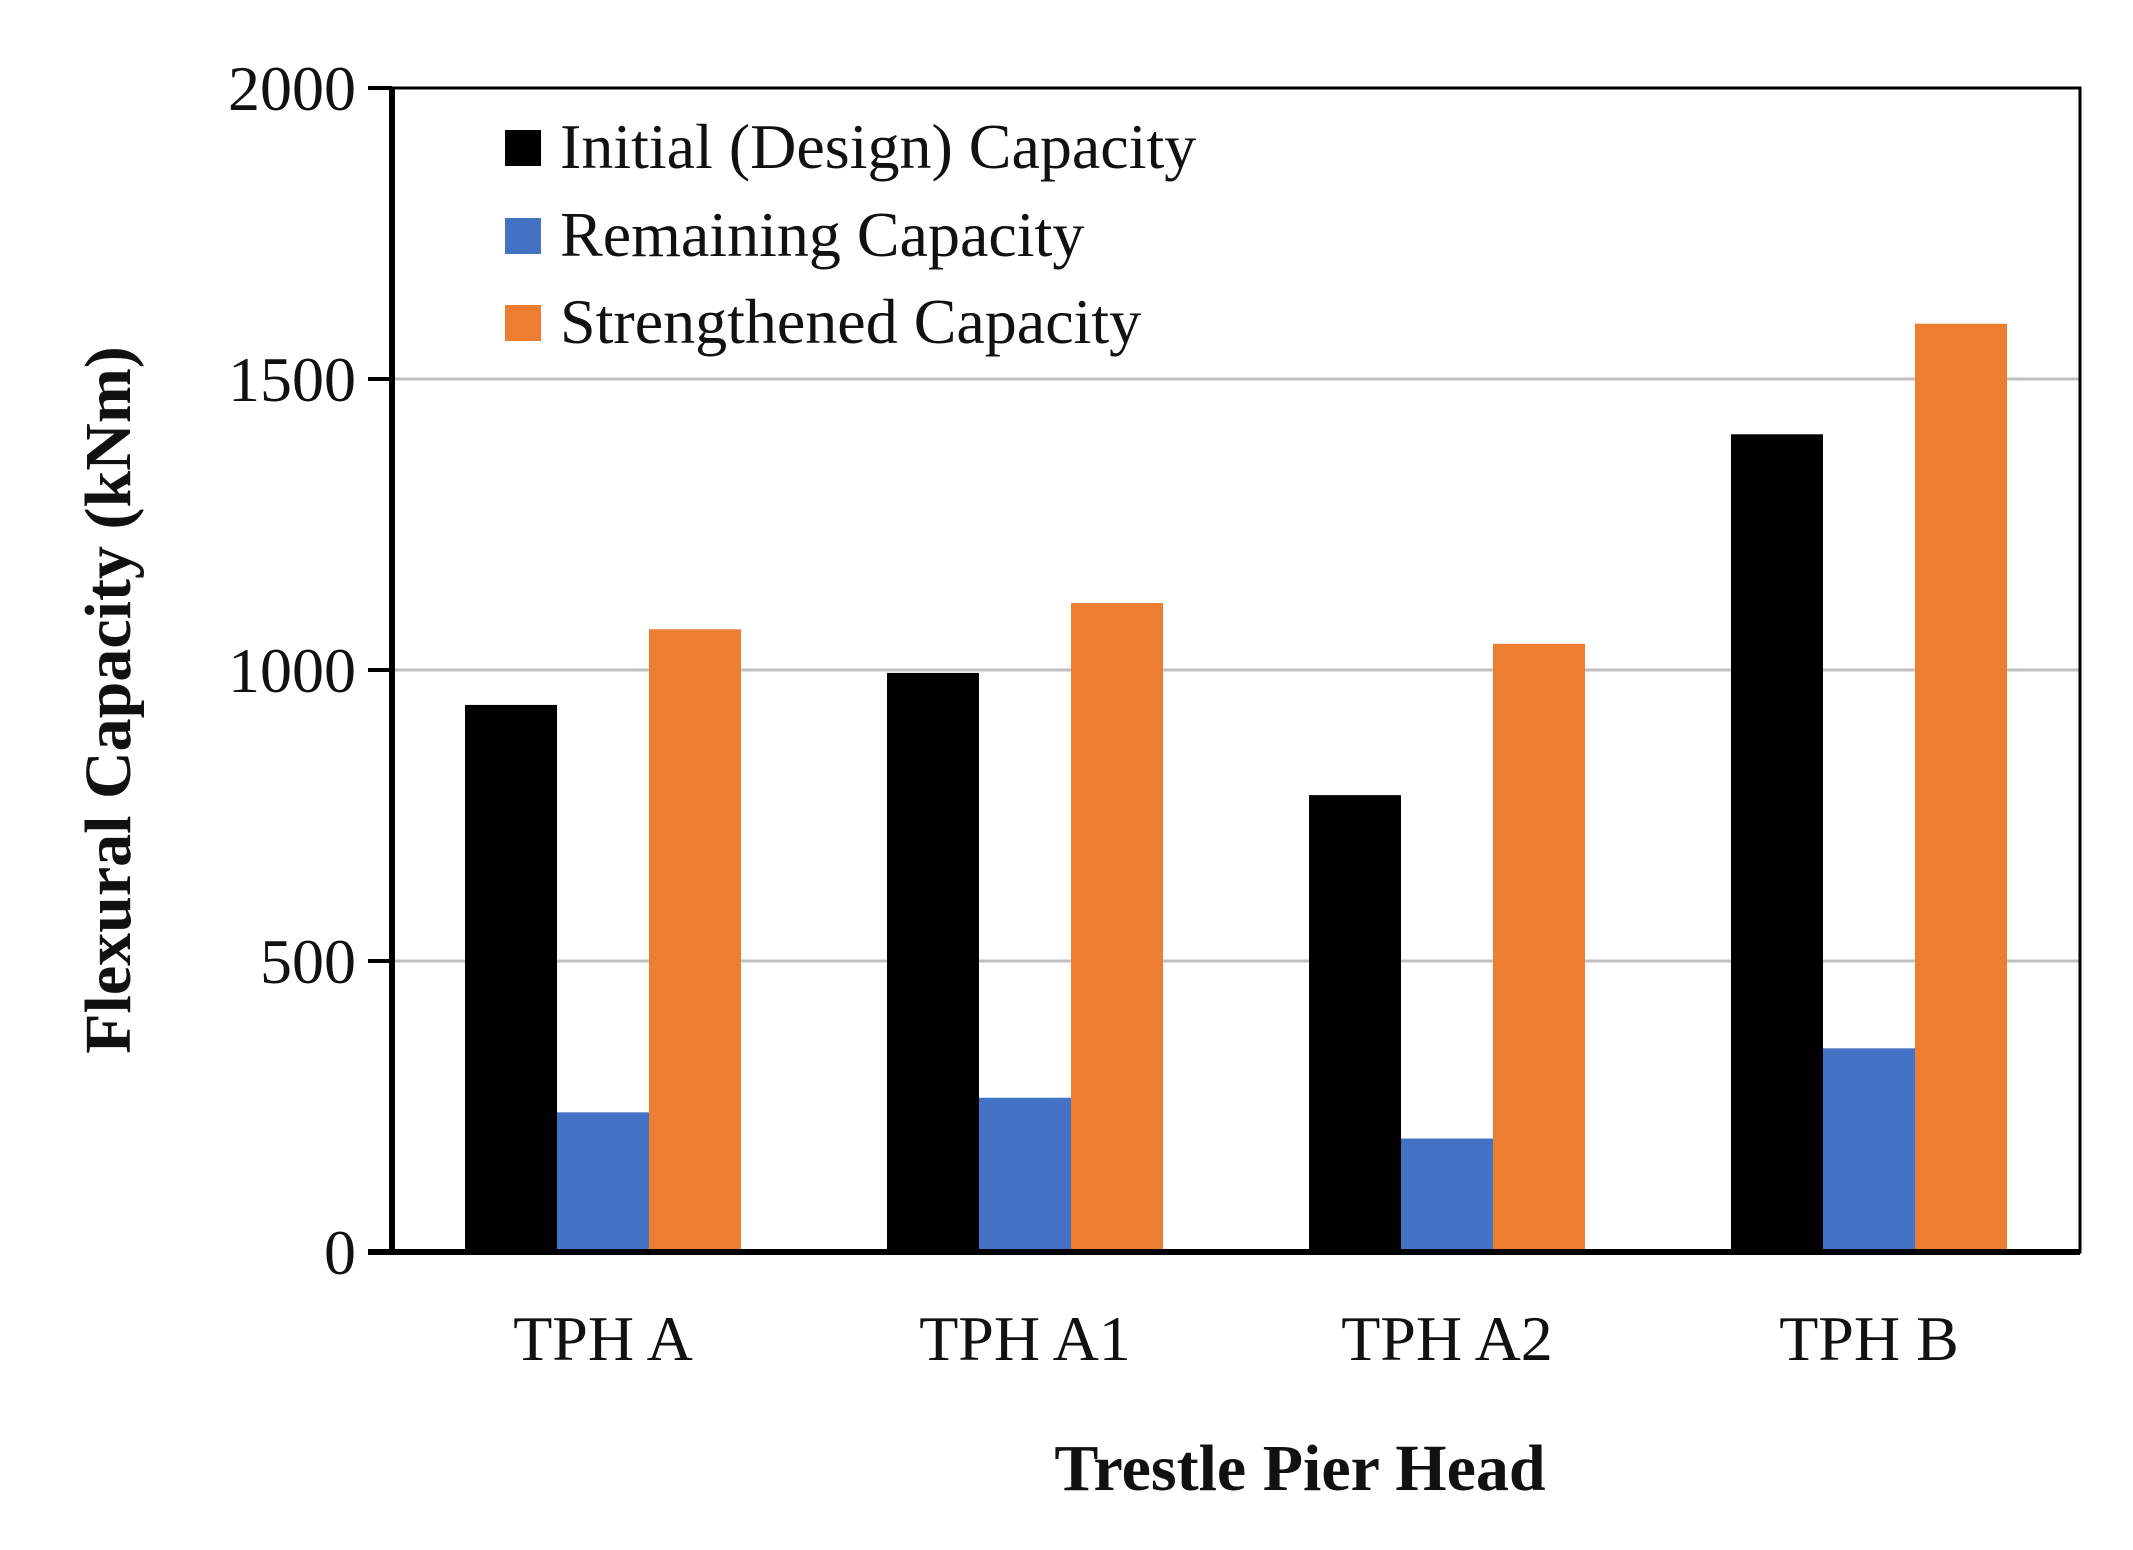 The image size is (2133, 1550). What do you see at coordinates (292, 379) in the screenshot?
I see `y-tick-label: 1500` at bounding box center [292, 379].